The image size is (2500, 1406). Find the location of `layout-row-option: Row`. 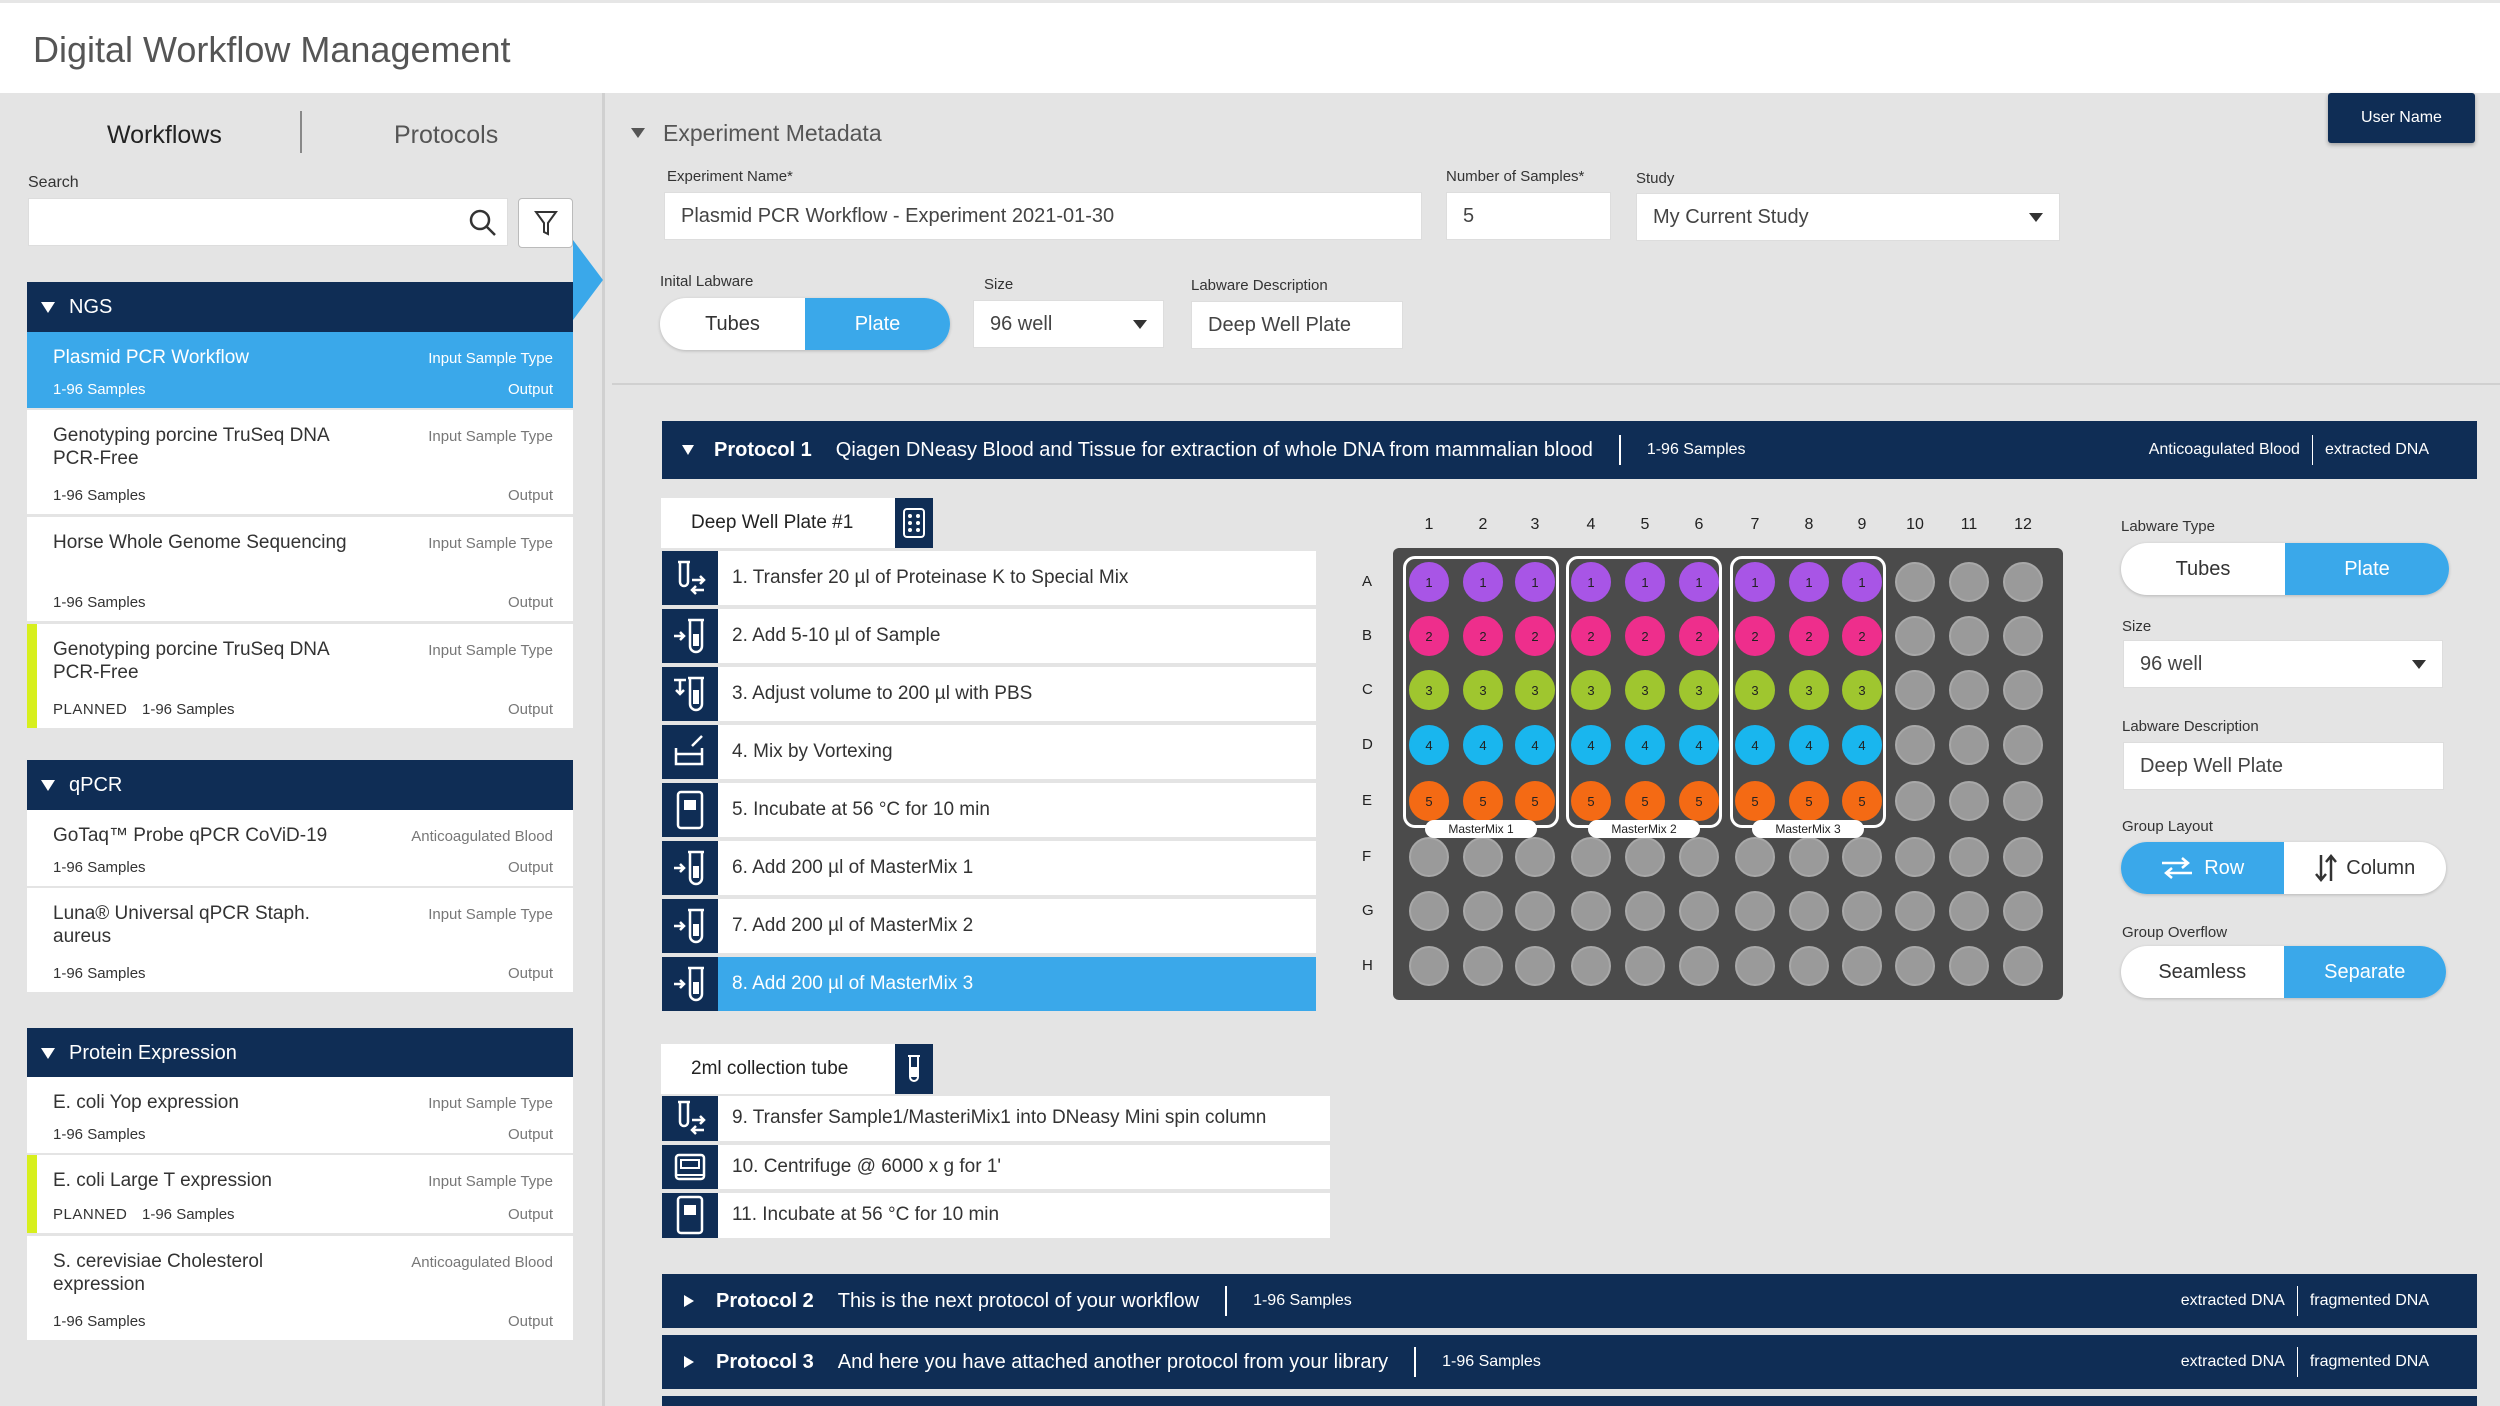

layout-row-option: Row is located at coordinates (2202, 868).